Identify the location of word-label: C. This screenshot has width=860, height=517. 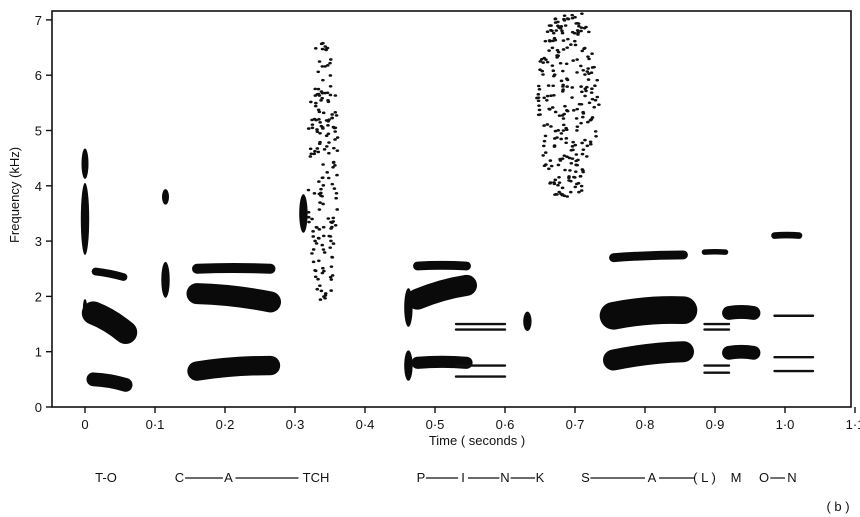
(179, 477).